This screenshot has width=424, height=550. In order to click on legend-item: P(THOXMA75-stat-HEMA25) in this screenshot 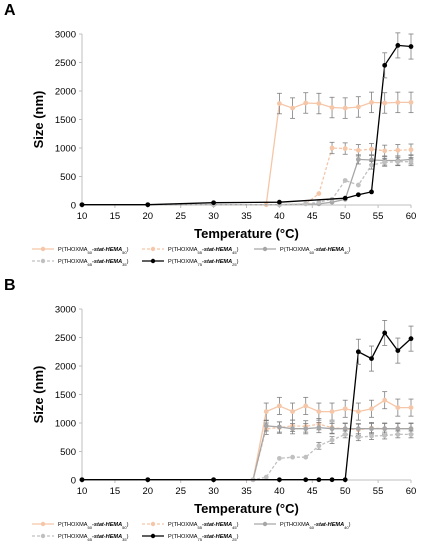, I will do `click(190, 262)`.